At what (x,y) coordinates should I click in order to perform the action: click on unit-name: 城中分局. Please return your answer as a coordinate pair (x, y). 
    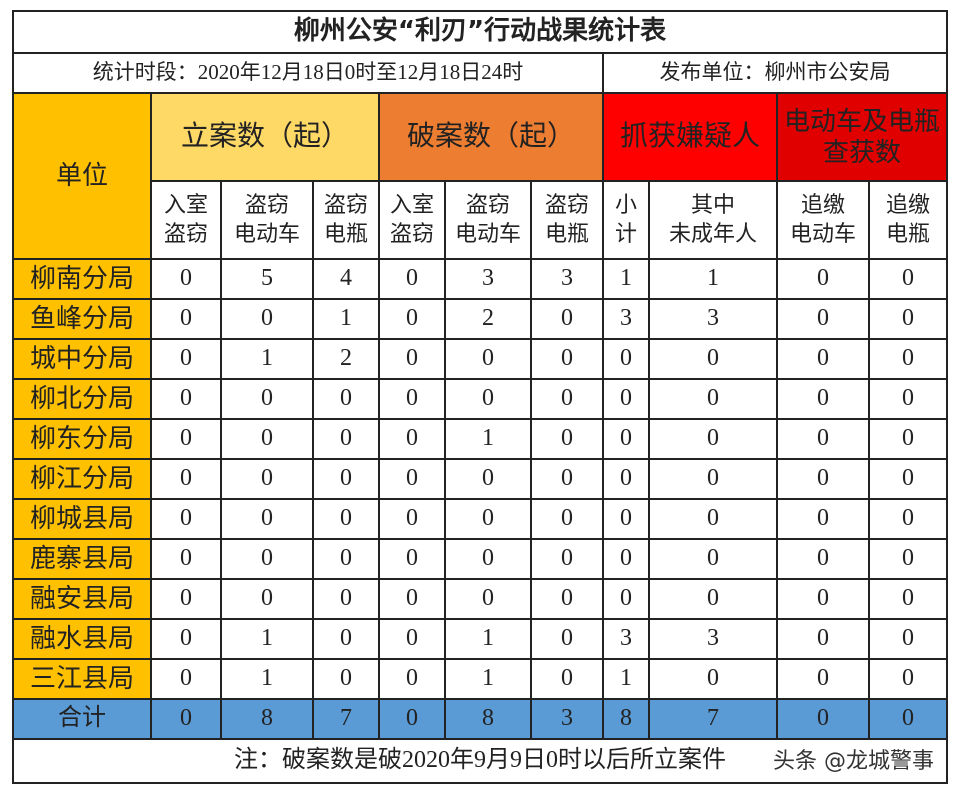
    Looking at the image, I should click on (82, 359).